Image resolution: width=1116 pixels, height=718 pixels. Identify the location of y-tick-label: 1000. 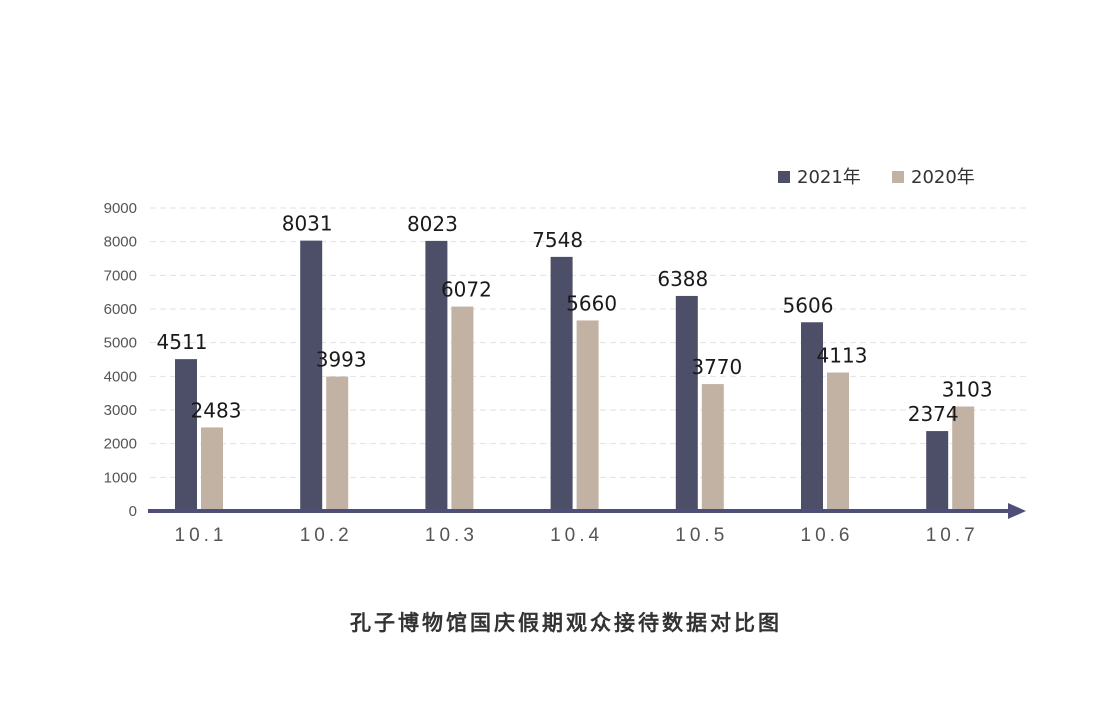
(120, 477).